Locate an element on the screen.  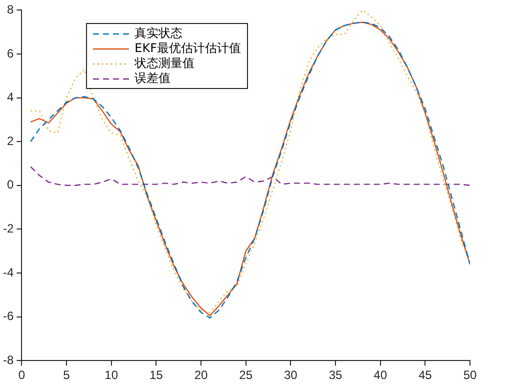
legend-label: 误差值 is located at coordinates (152, 78).